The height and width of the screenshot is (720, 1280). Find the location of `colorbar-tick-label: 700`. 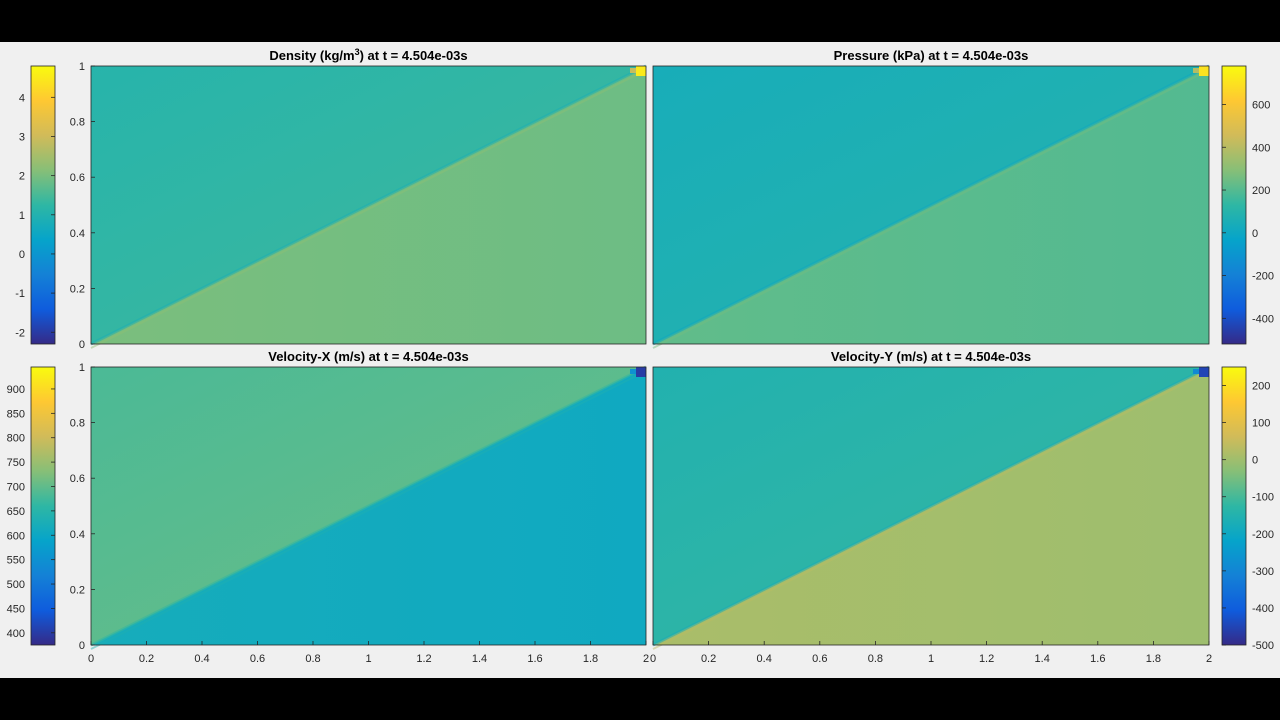

colorbar-tick-label: 700 is located at coordinates (16, 487).